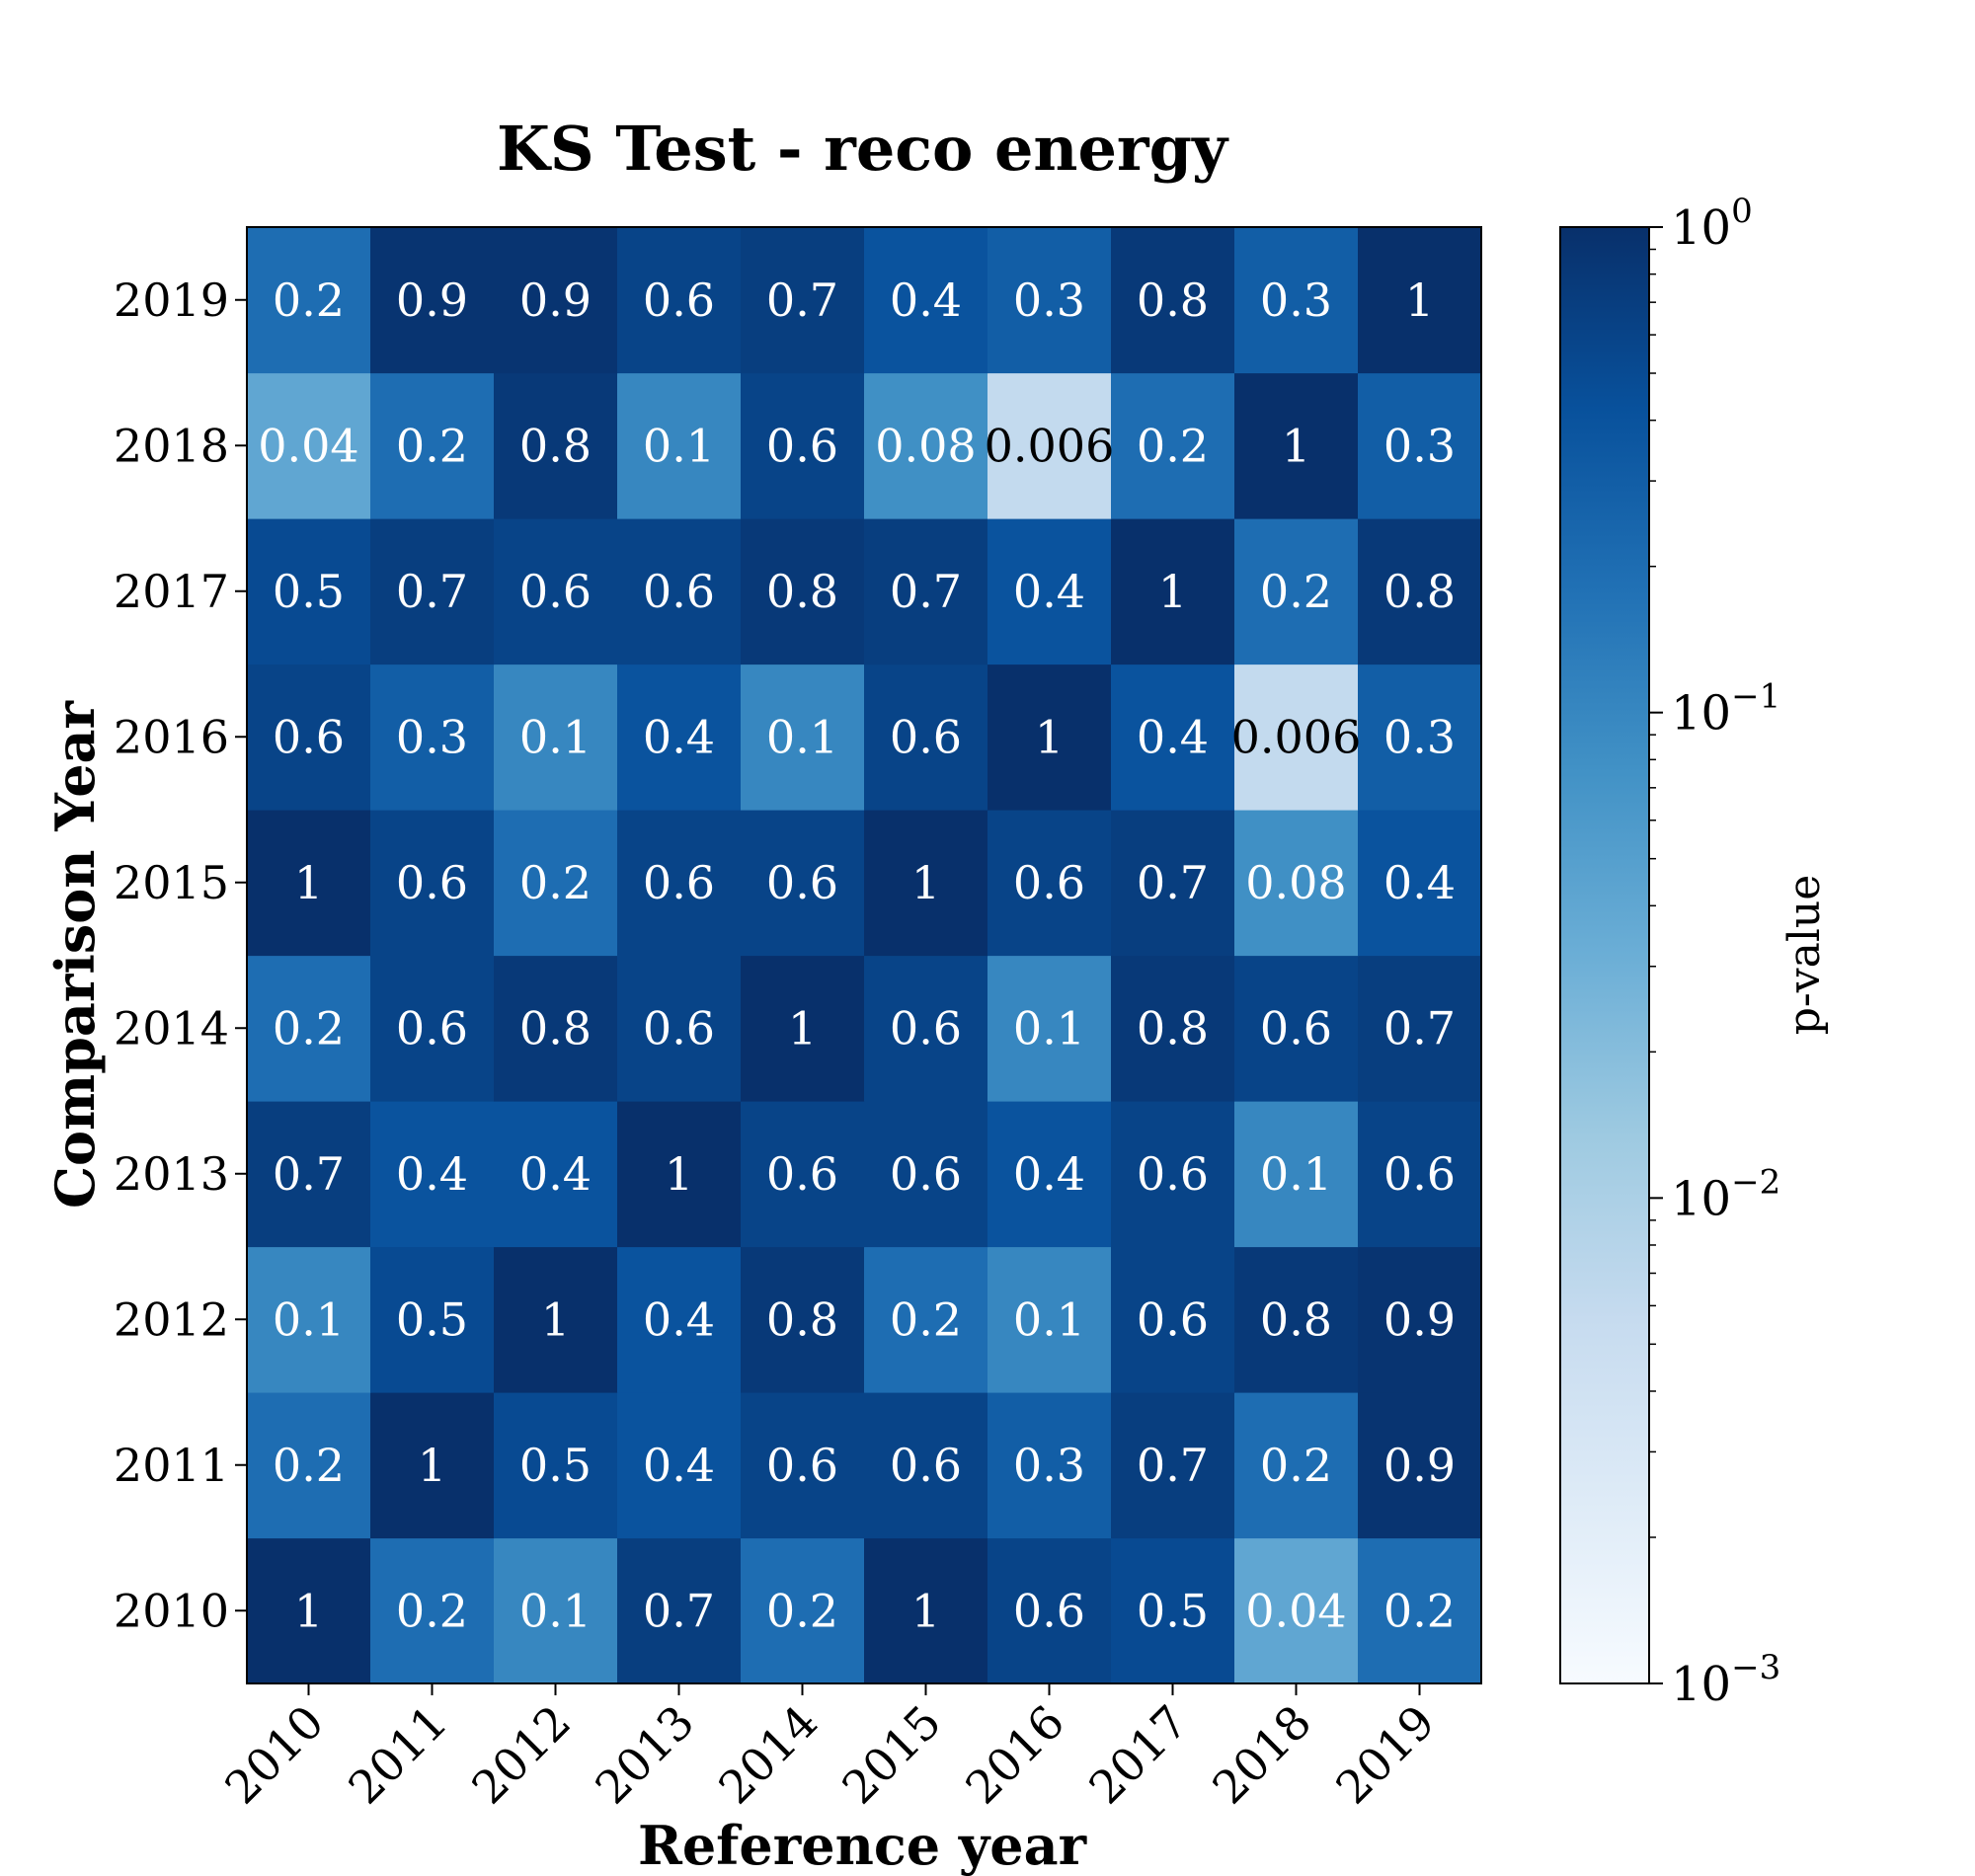  I want to click on y-tick-label: 2016, so click(171, 737).